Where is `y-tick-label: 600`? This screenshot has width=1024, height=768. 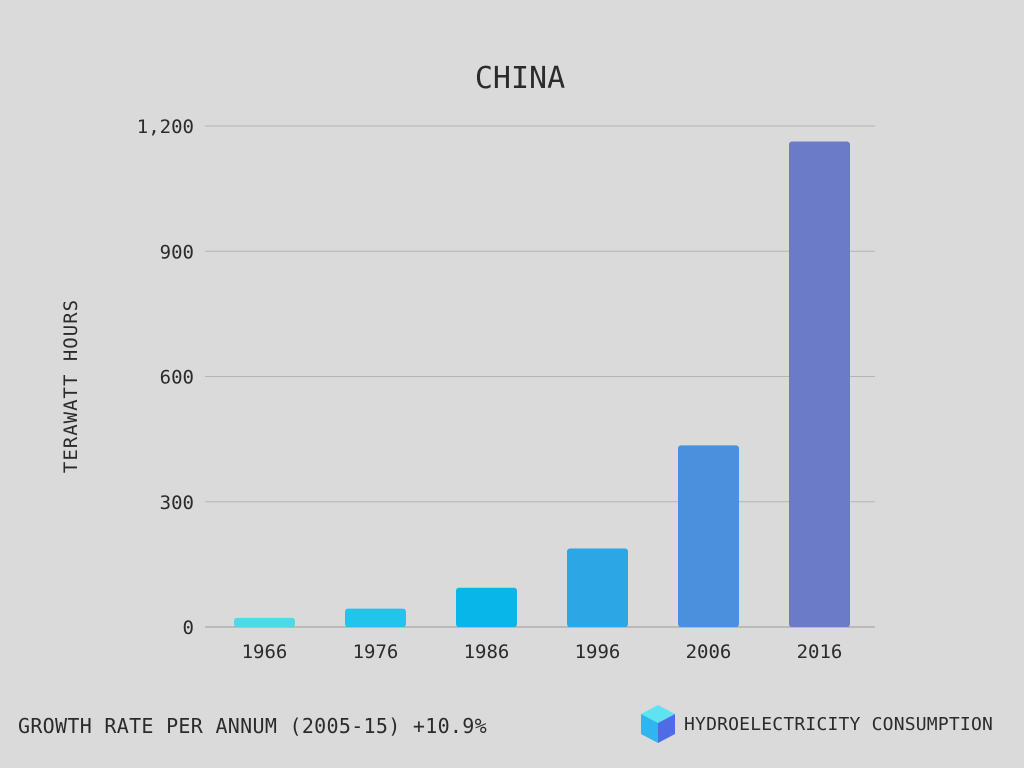
y-tick-label: 600 is located at coordinates (177, 378).